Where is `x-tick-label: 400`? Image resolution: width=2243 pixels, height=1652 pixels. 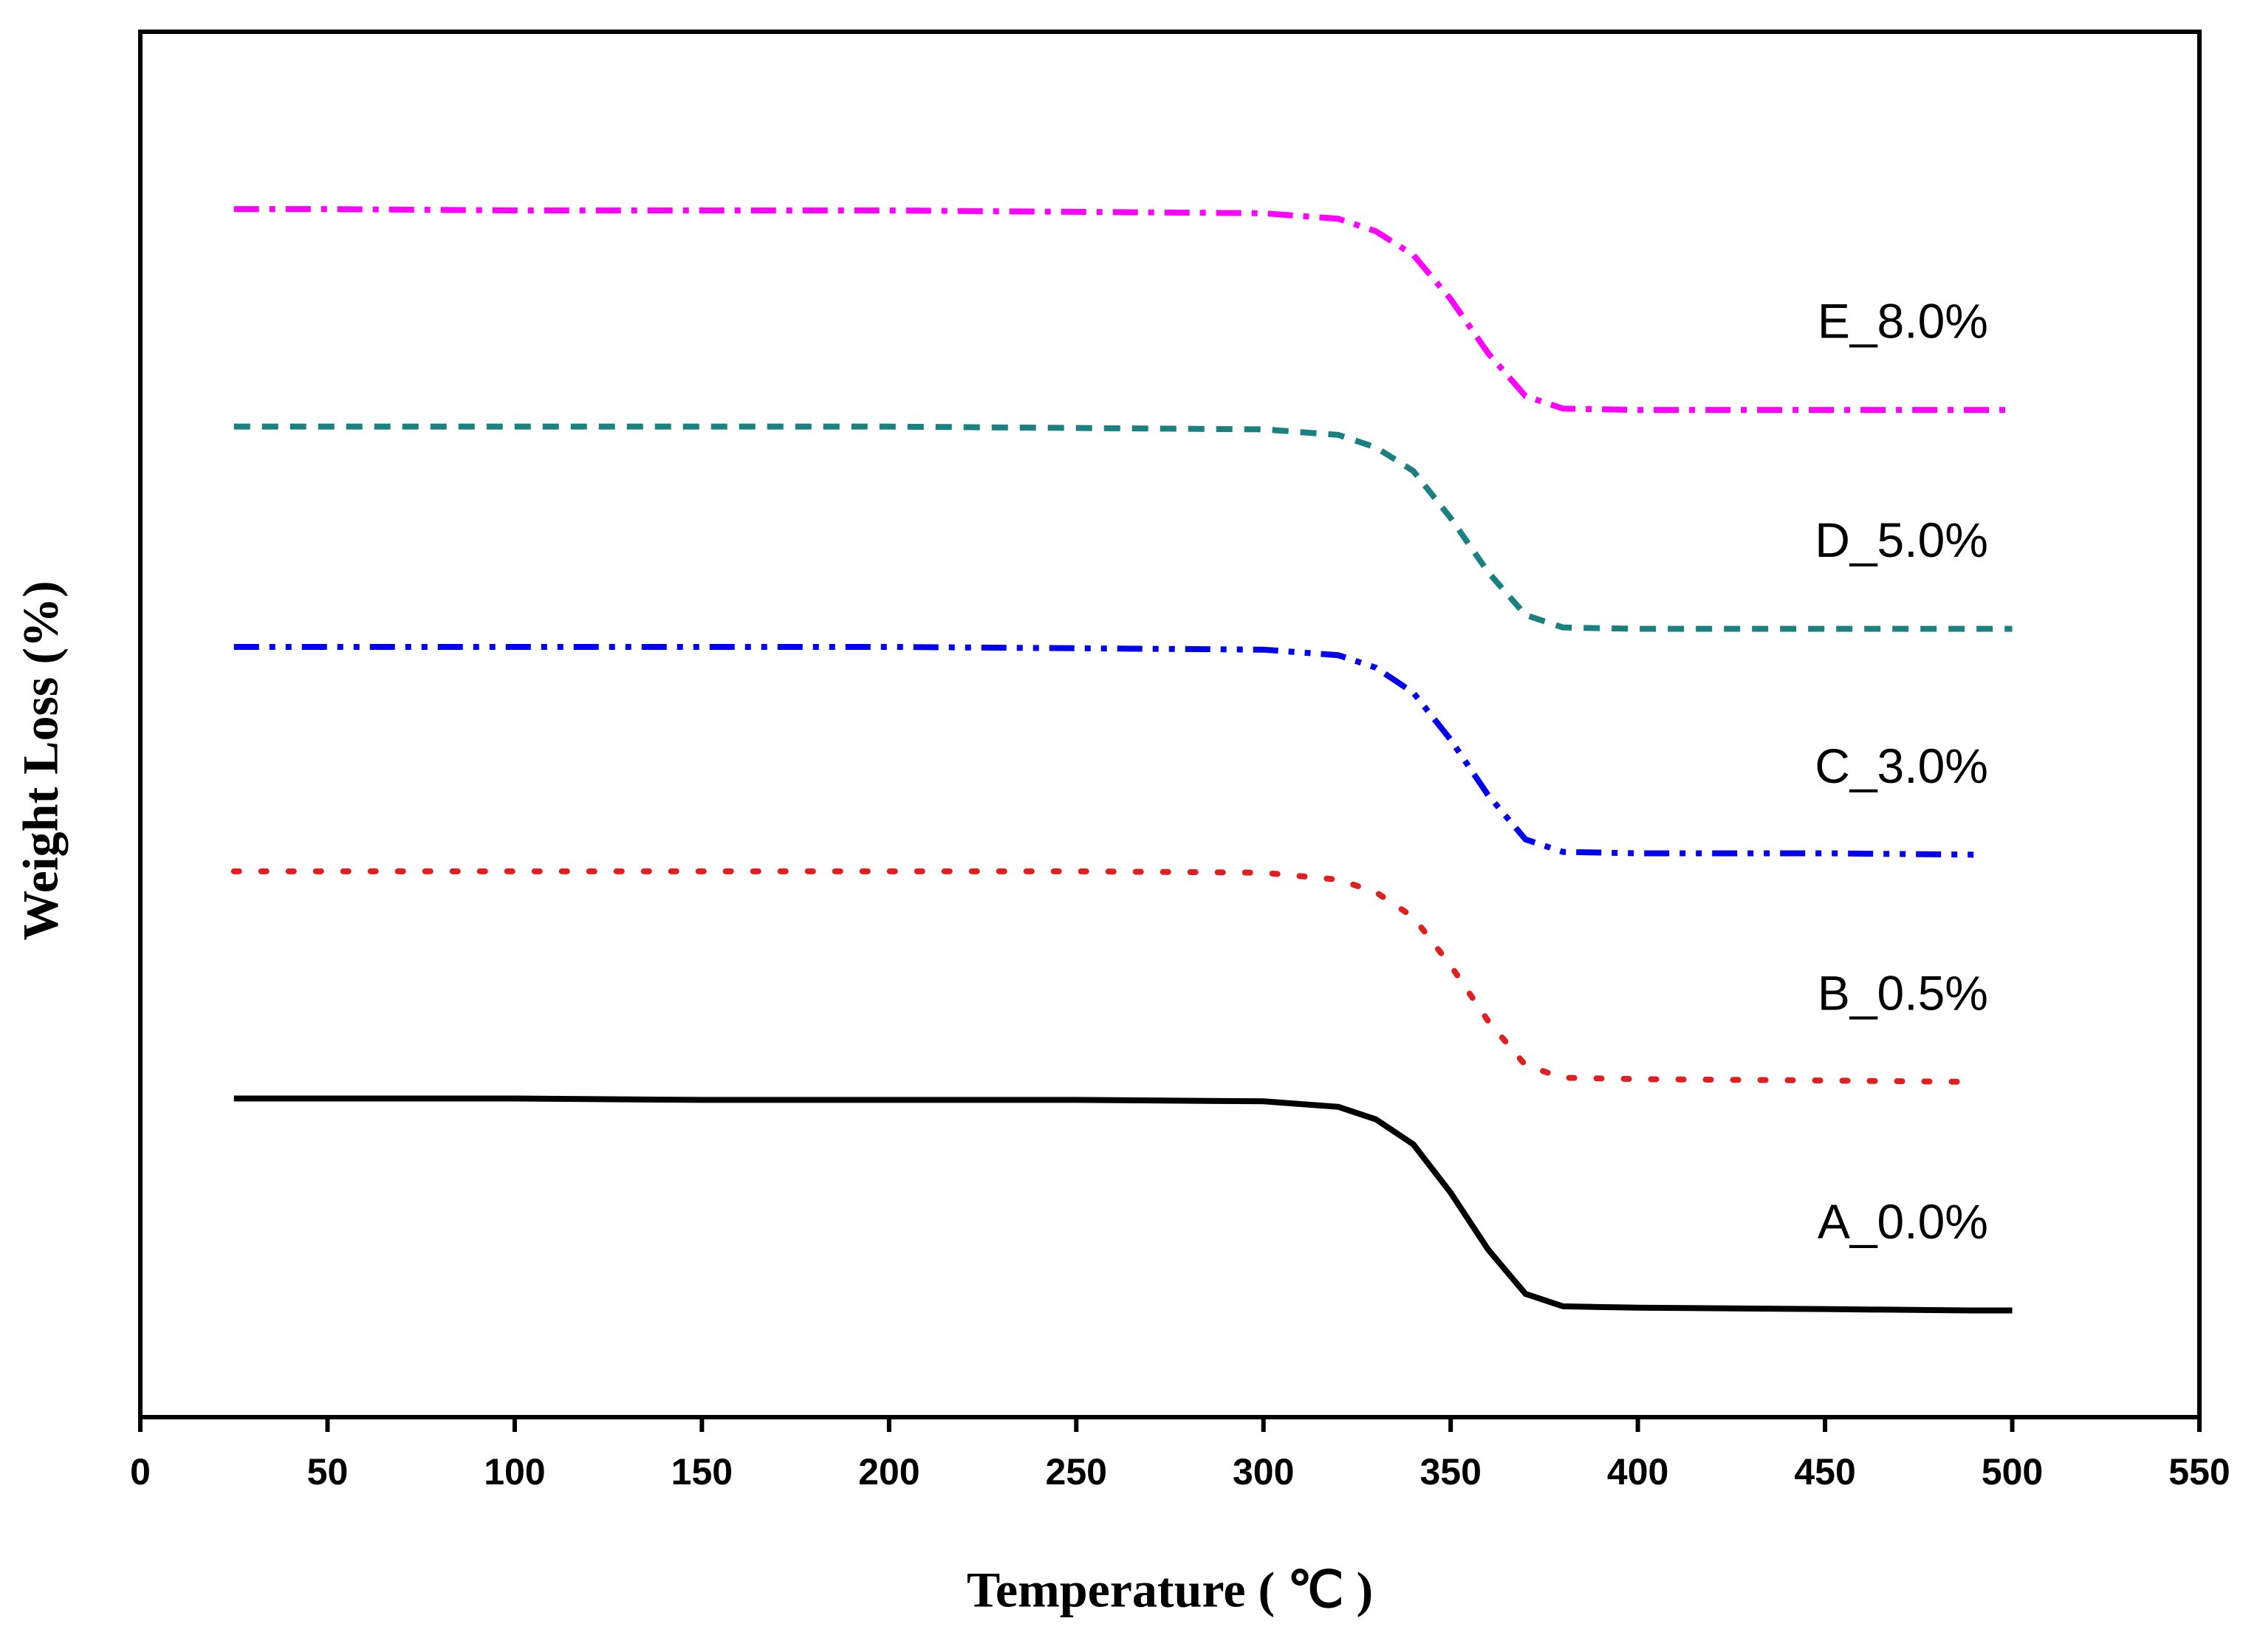
x-tick-label: 400 is located at coordinates (1637, 1471).